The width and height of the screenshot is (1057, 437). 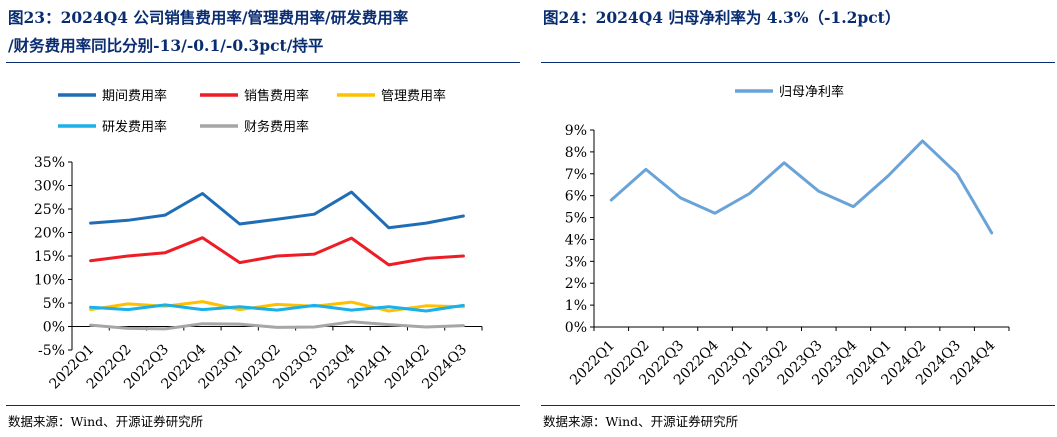 What do you see at coordinates (208, 17) in the screenshot?
I see `left-title-line1: 图23：2024Q4 公司销售费用率/管理费用率/研发费用率` at bounding box center [208, 17].